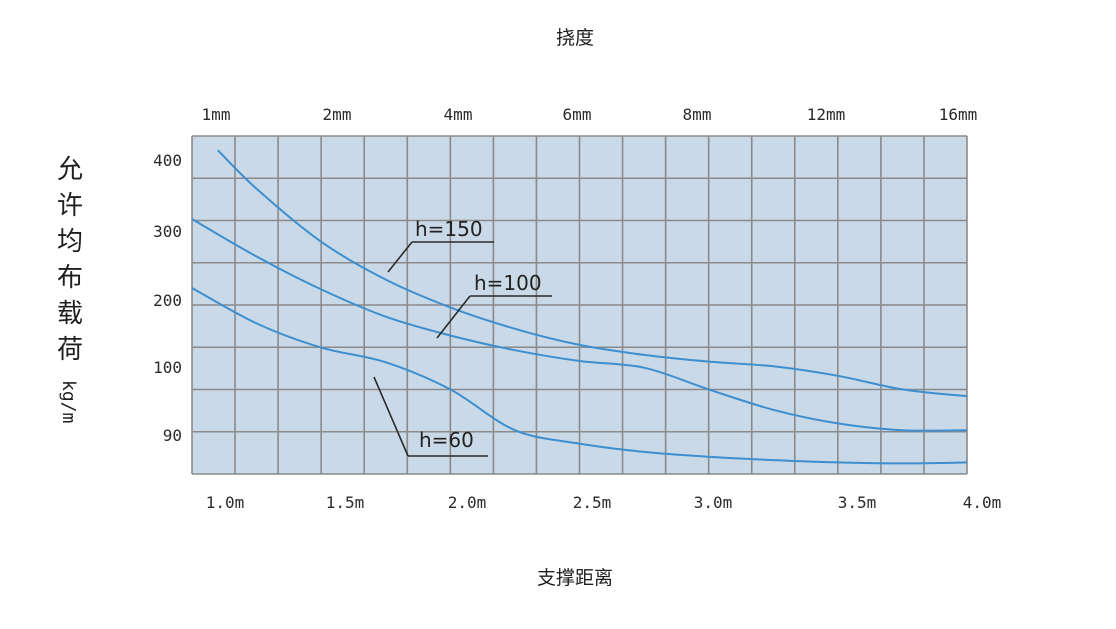  What do you see at coordinates (400, 257) in the screenshot?
I see `series-label-h150-leader` at bounding box center [400, 257].